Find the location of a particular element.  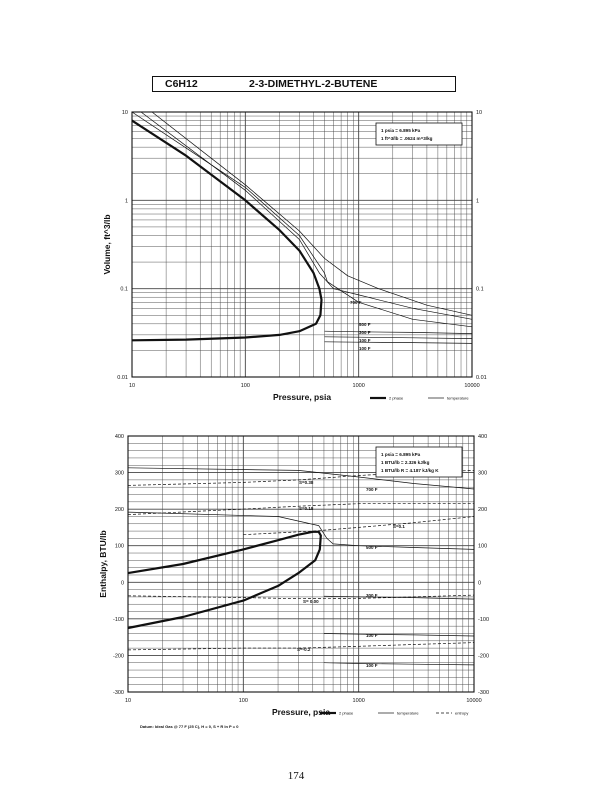

chart2-isotherm-label: 500 F is located at coordinates (372, 547).